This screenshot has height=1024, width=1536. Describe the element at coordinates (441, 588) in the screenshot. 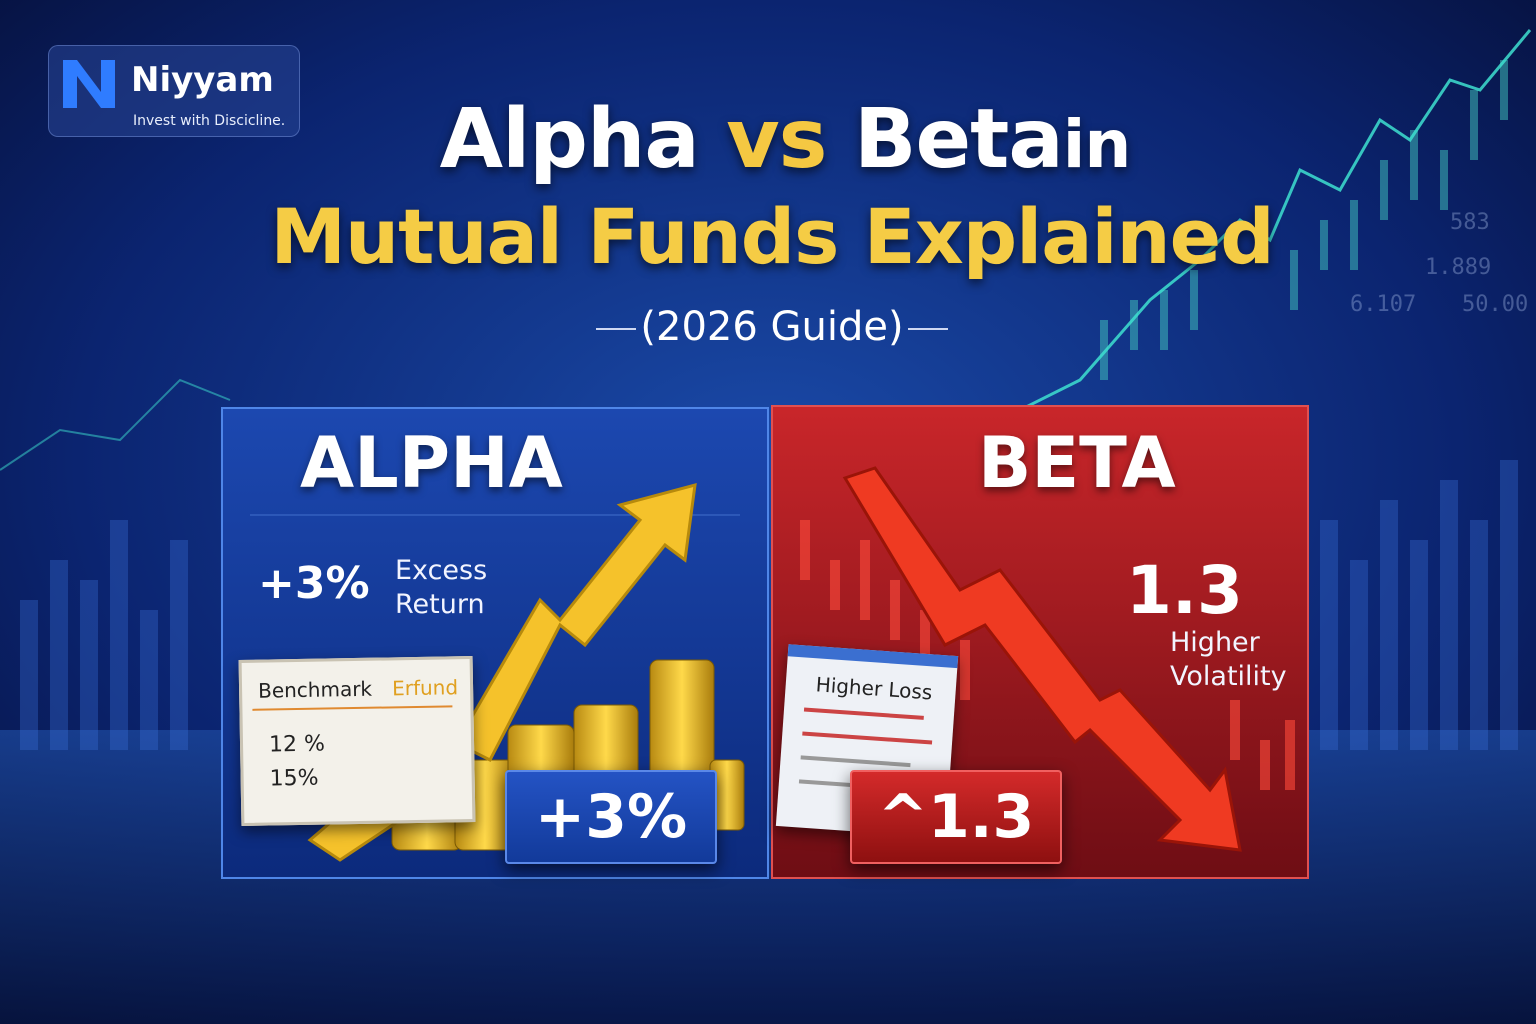

I see `alpha-stat-label: Excess Return` at that location.